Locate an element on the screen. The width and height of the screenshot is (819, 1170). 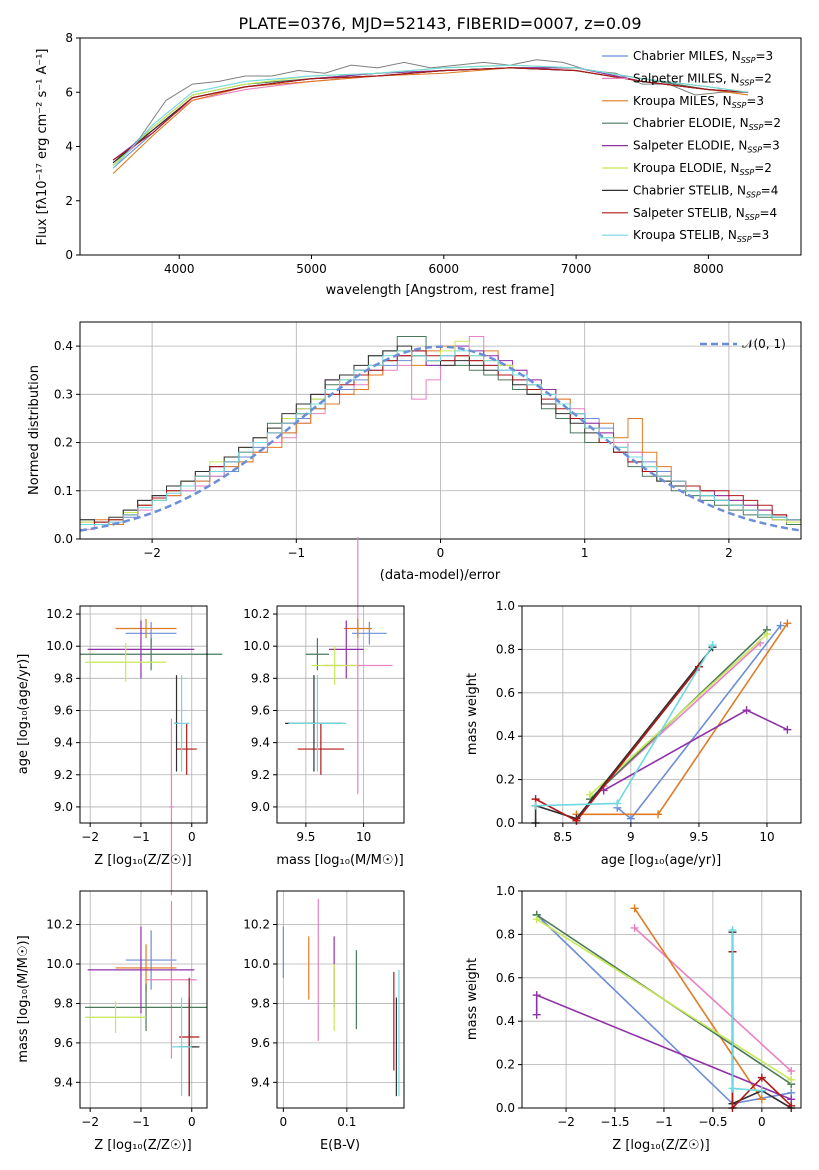
gaussian-curve is located at coordinates (440, 438).